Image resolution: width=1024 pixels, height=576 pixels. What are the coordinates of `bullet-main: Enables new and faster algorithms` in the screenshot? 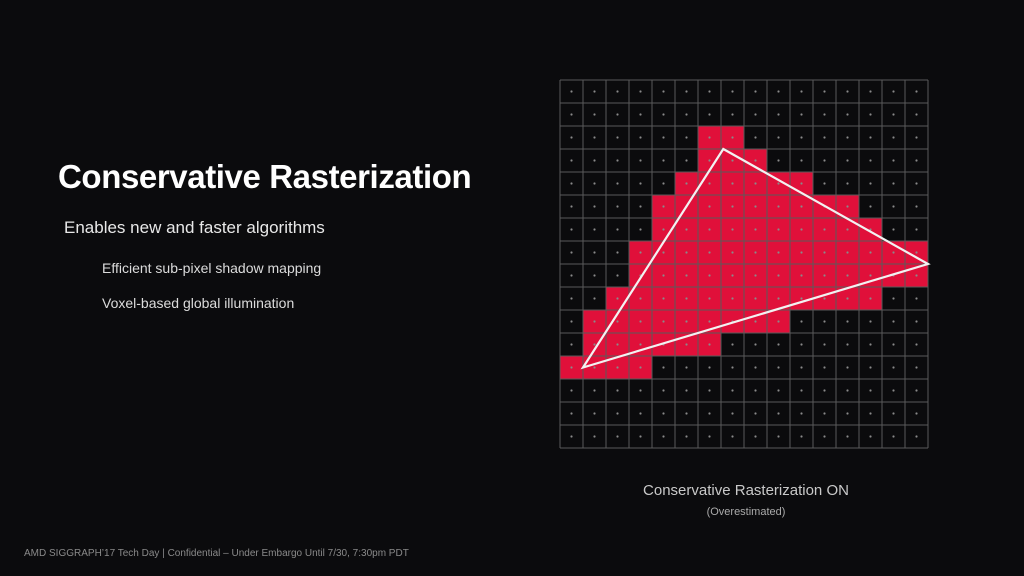 It's located at (194, 227).